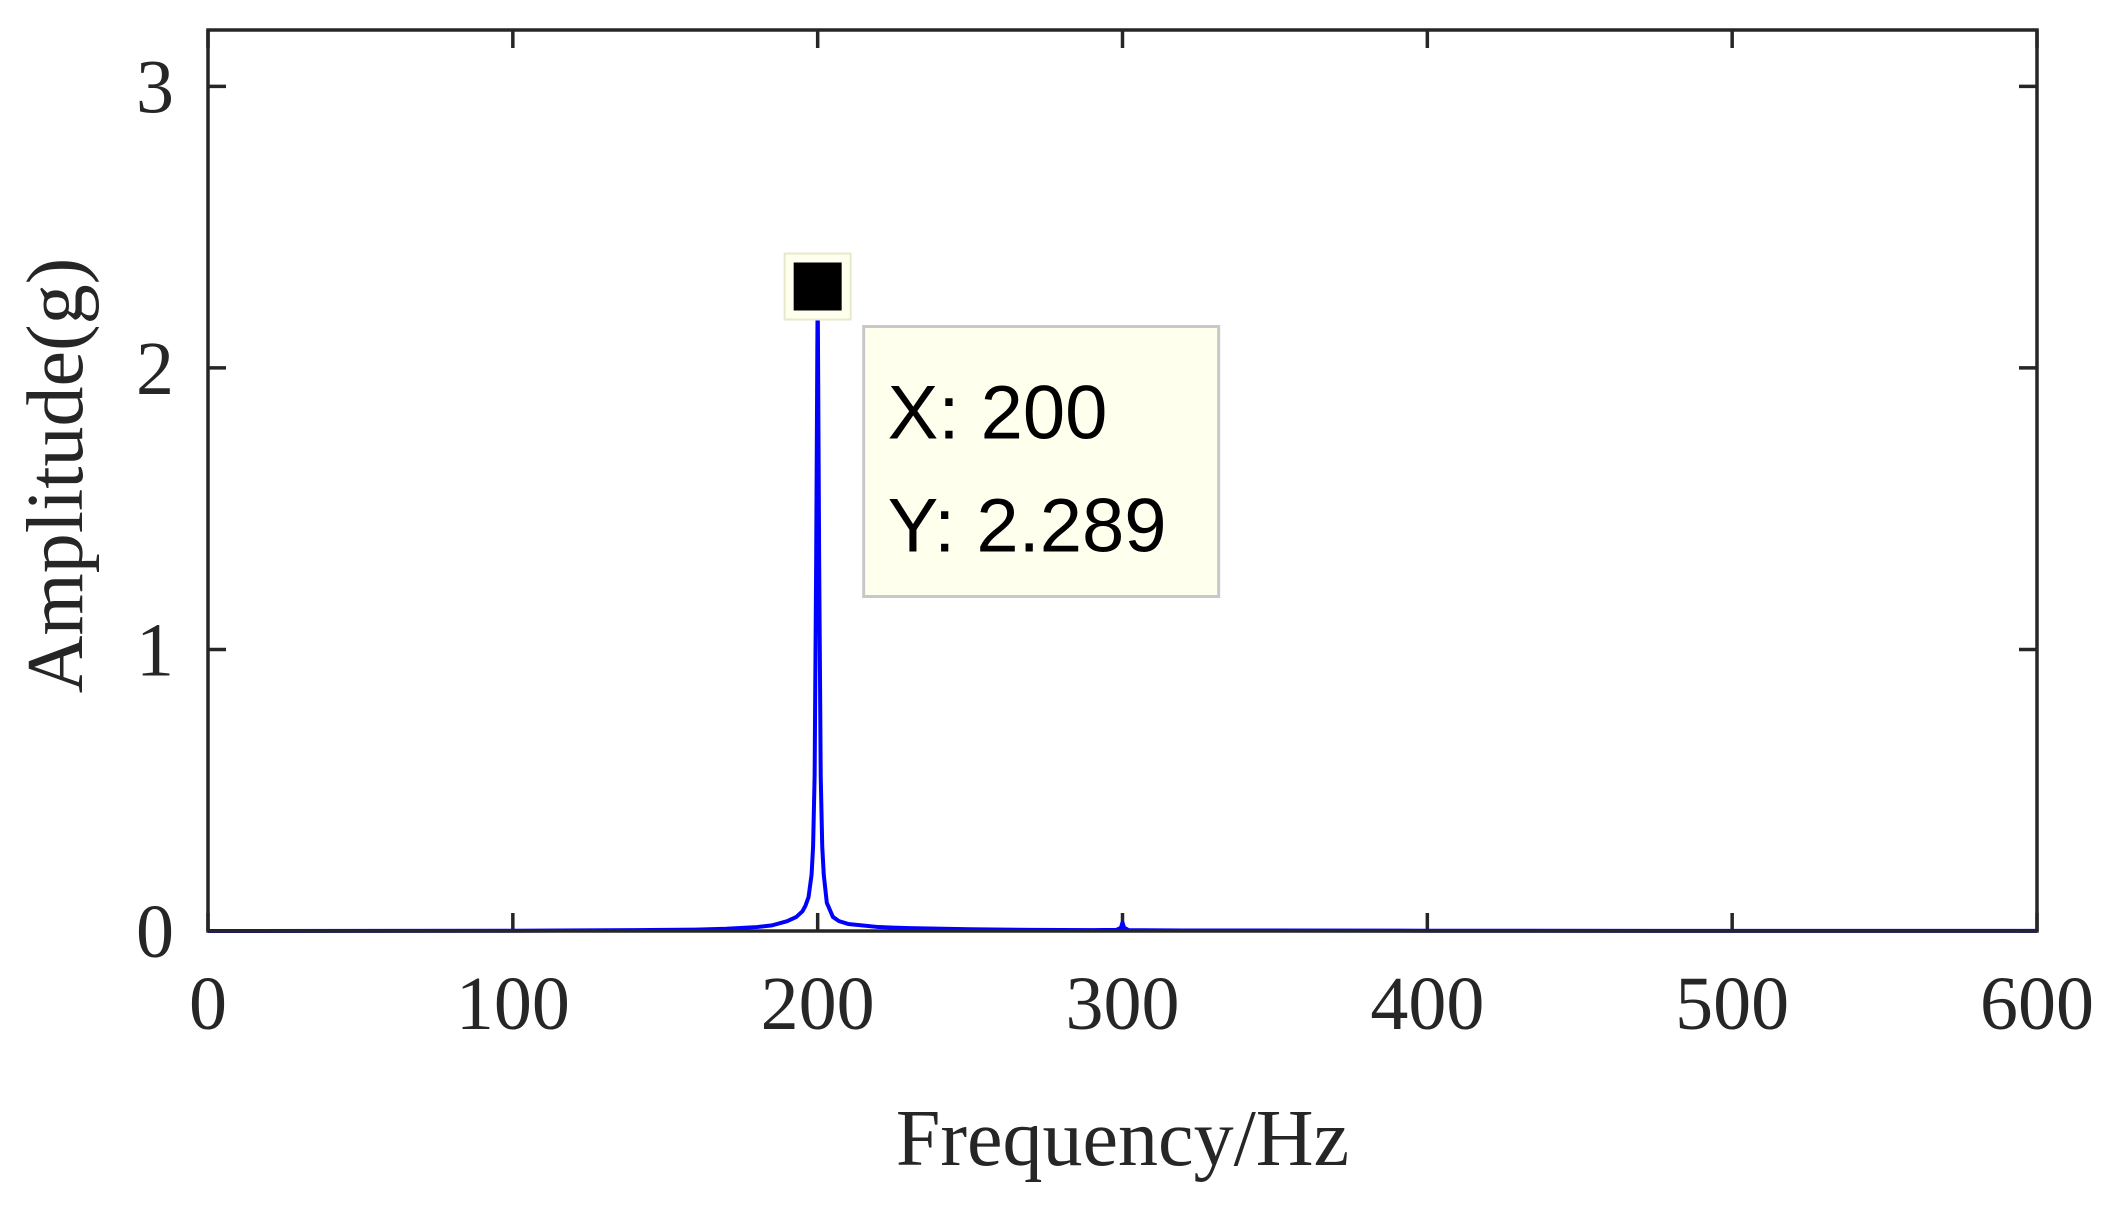  Describe the element at coordinates (2037, 1004) in the screenshot. I see `x-tick-label: 600` at that location.